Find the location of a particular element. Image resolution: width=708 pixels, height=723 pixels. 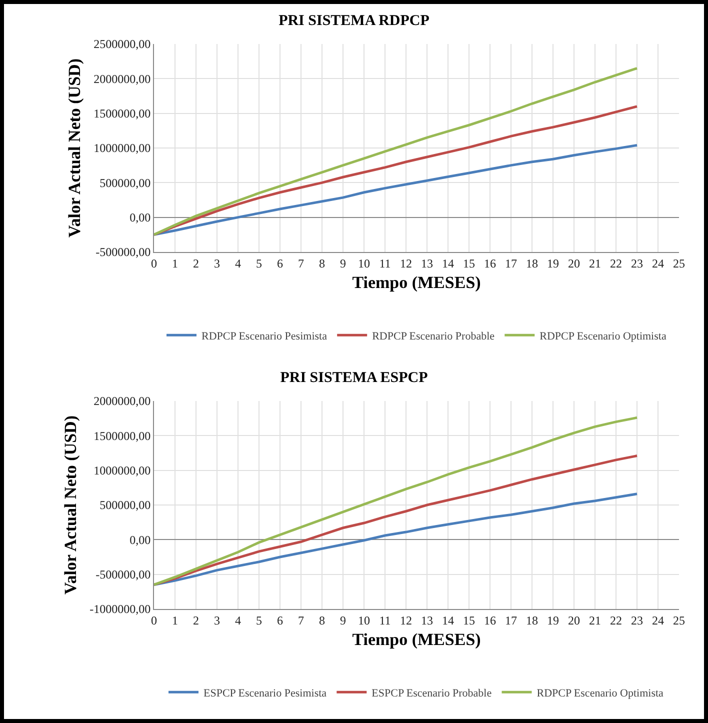

y-tick-label: 2500000,00 is located at coordinates (122, 44).